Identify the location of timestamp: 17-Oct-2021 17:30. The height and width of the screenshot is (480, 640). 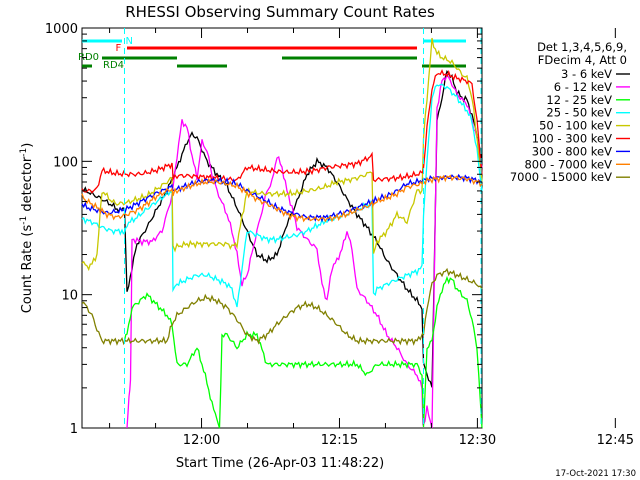
(595, 474).